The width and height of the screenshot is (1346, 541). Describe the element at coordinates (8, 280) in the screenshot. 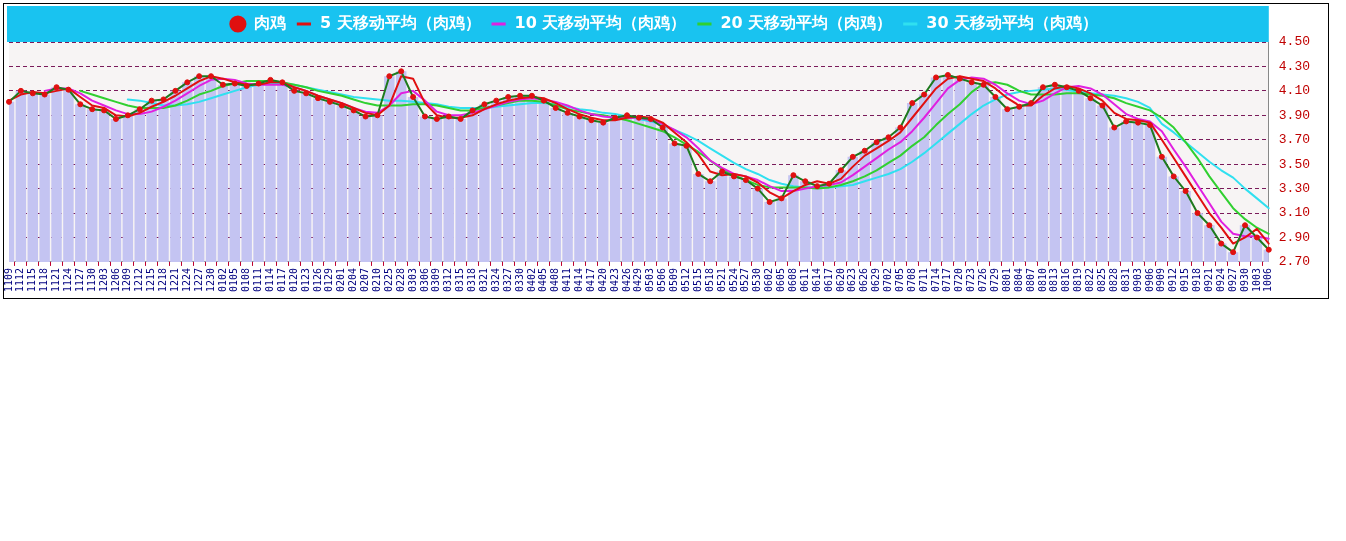

I see `x-tick-label: 1109` at that location.